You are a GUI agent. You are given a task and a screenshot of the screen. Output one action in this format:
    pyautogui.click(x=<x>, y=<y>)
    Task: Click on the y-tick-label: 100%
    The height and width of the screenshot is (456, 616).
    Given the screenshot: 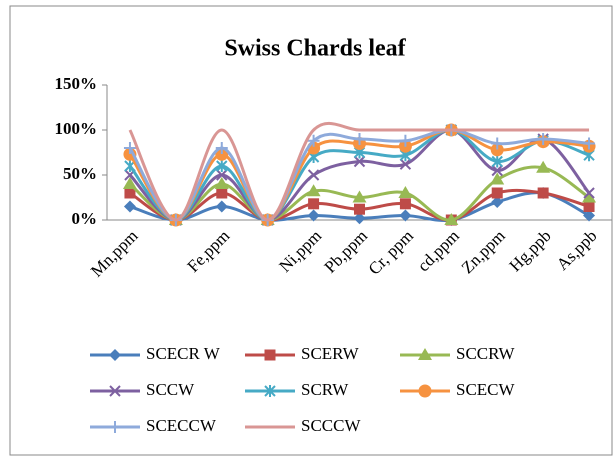 What is the action you would take?
    pyautogui.click(x=76, y=128)
    